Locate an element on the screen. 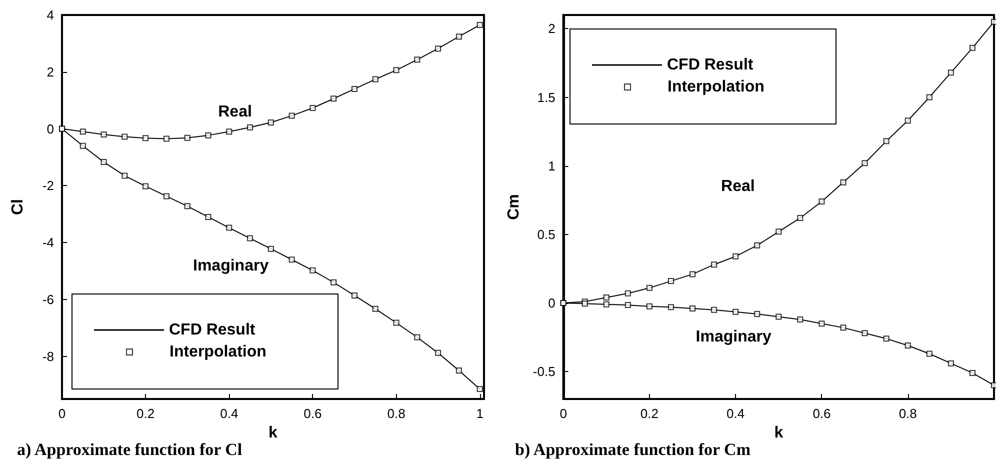 The height and width of the screenshot is (471, 997). y-tick-label: -4 is located at coordinates (48, 242).